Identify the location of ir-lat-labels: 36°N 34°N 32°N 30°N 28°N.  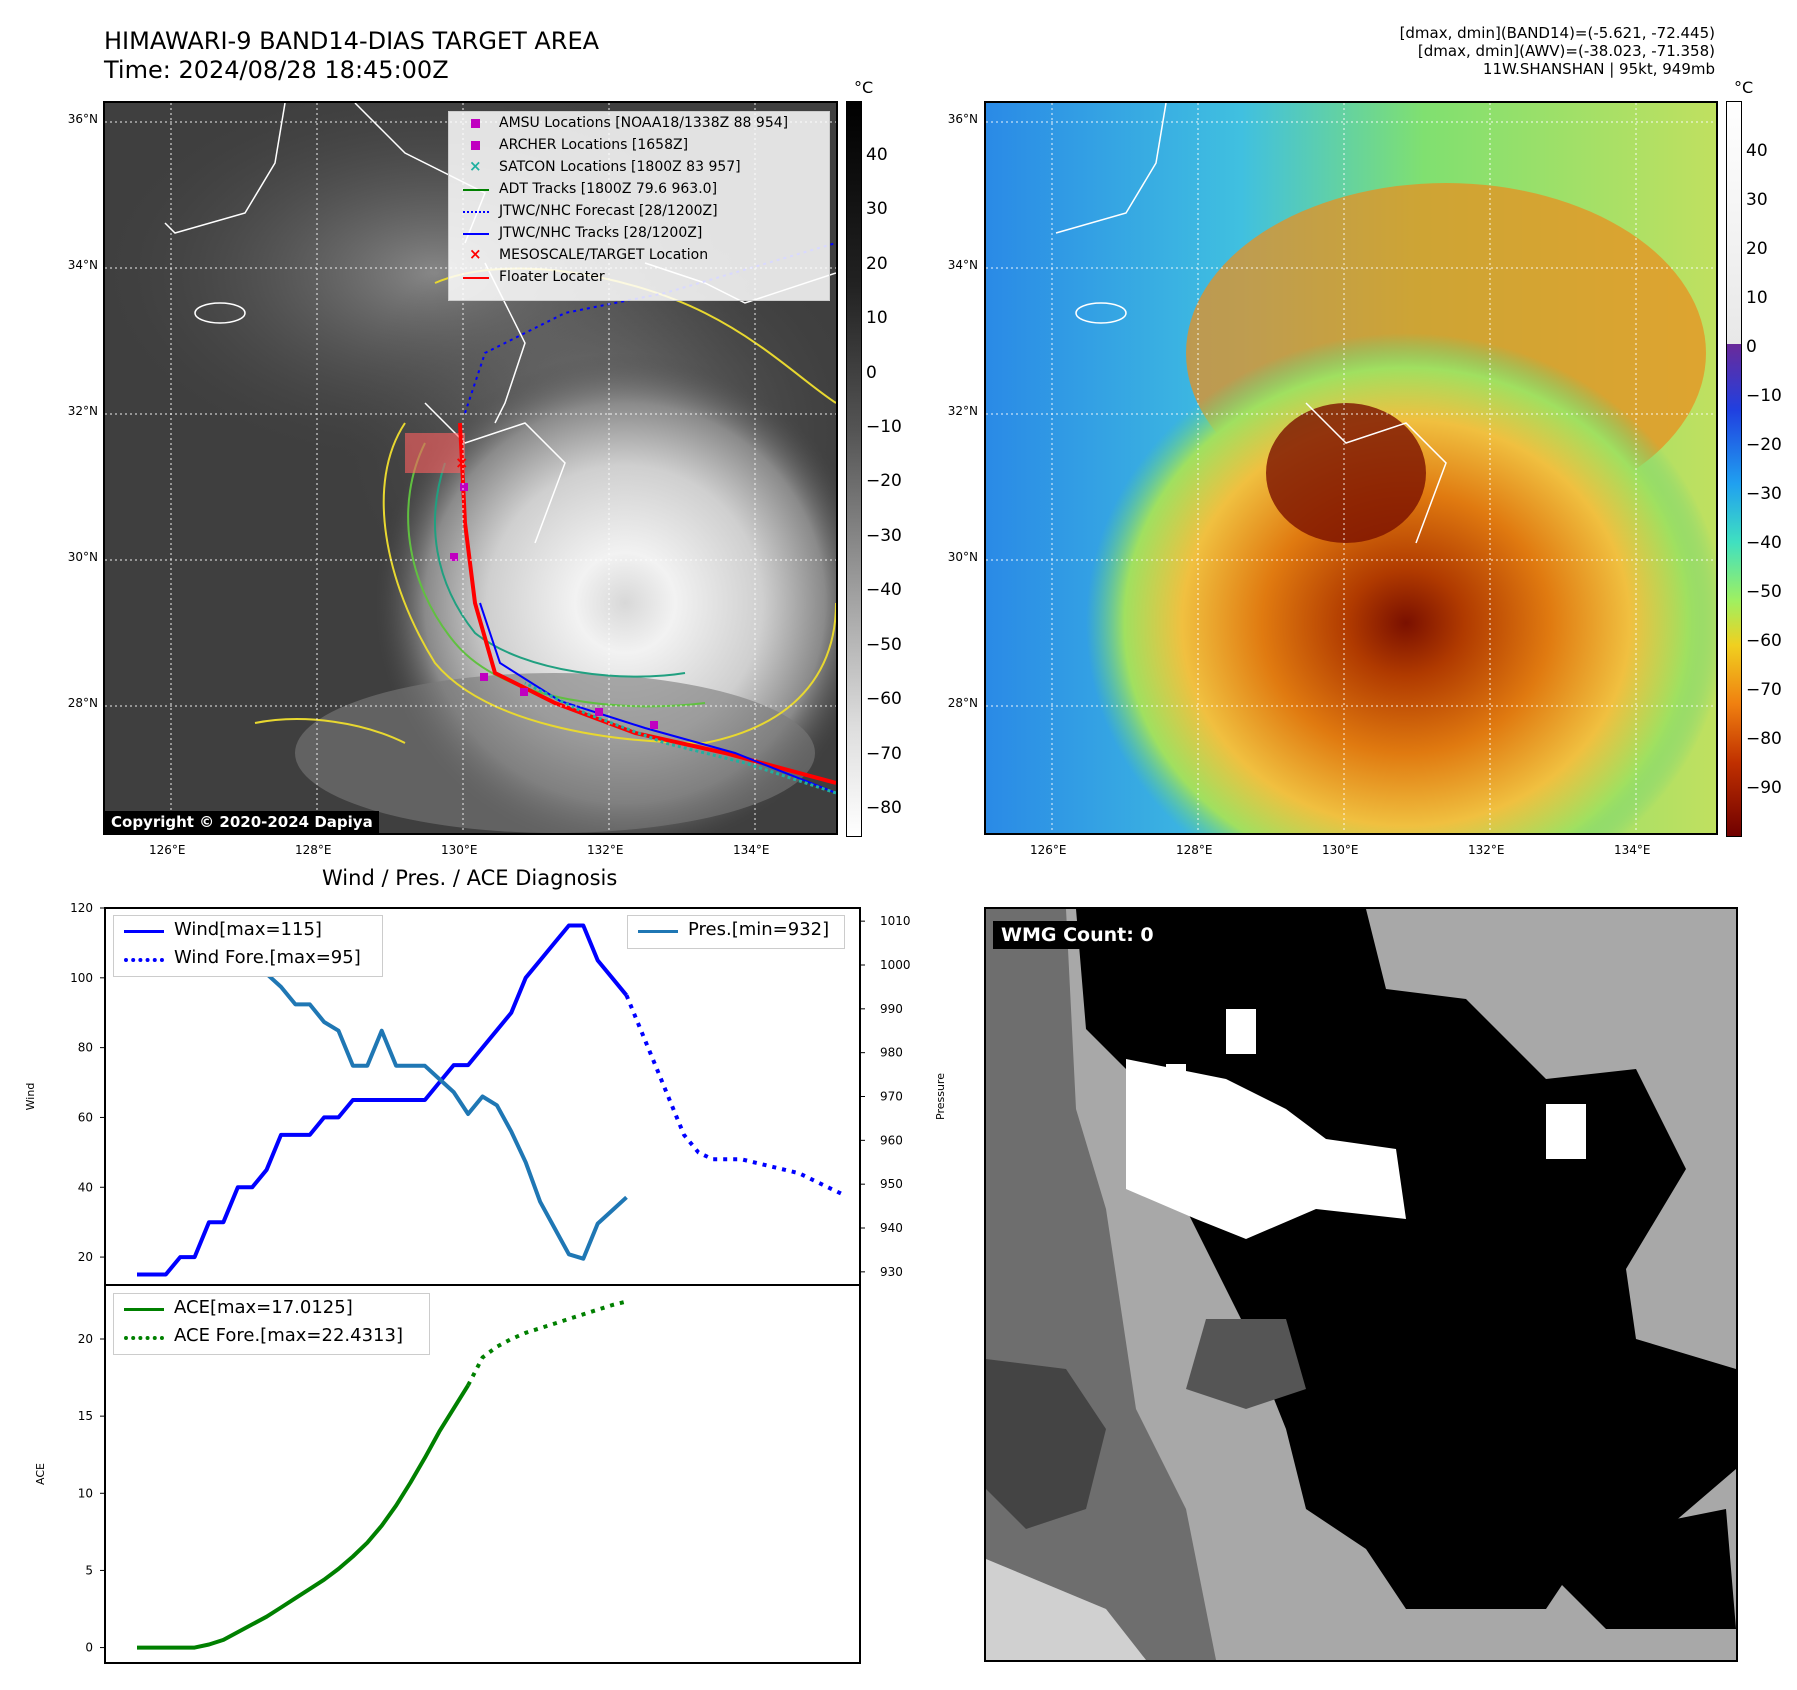
(79, 468).